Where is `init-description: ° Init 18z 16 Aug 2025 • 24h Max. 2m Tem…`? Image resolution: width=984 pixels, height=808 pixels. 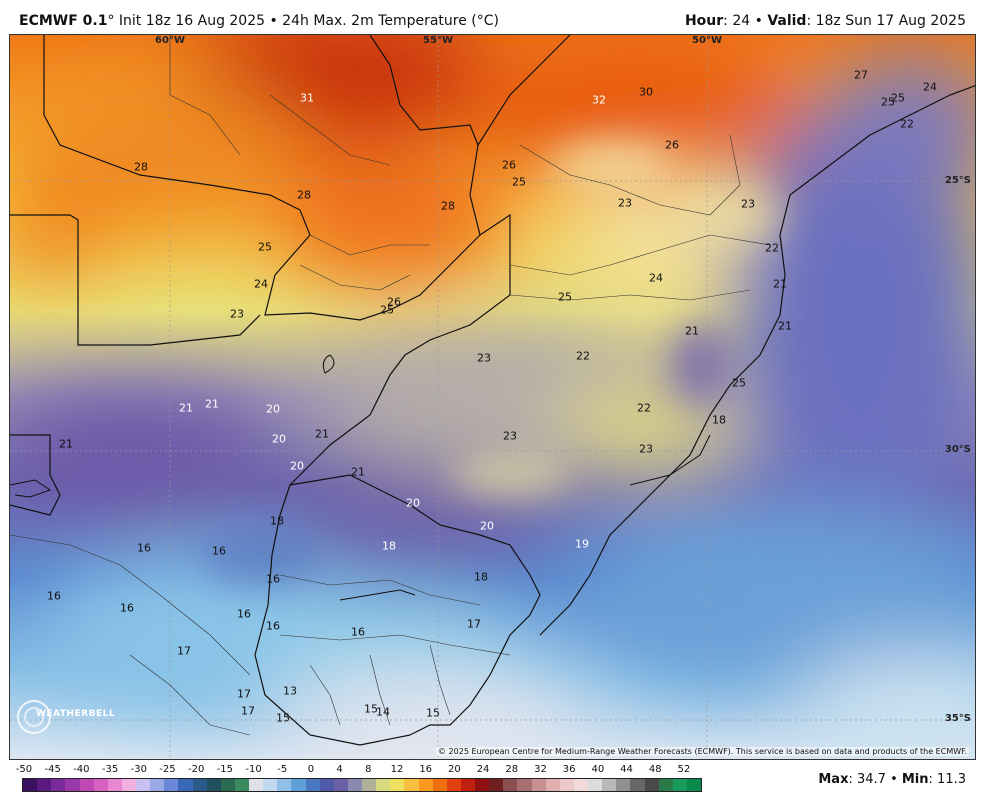
init-description: ° Init 18z 16 Aug 2025 • 24h Max. 2m Tem… is located at coordinates (303, 21).